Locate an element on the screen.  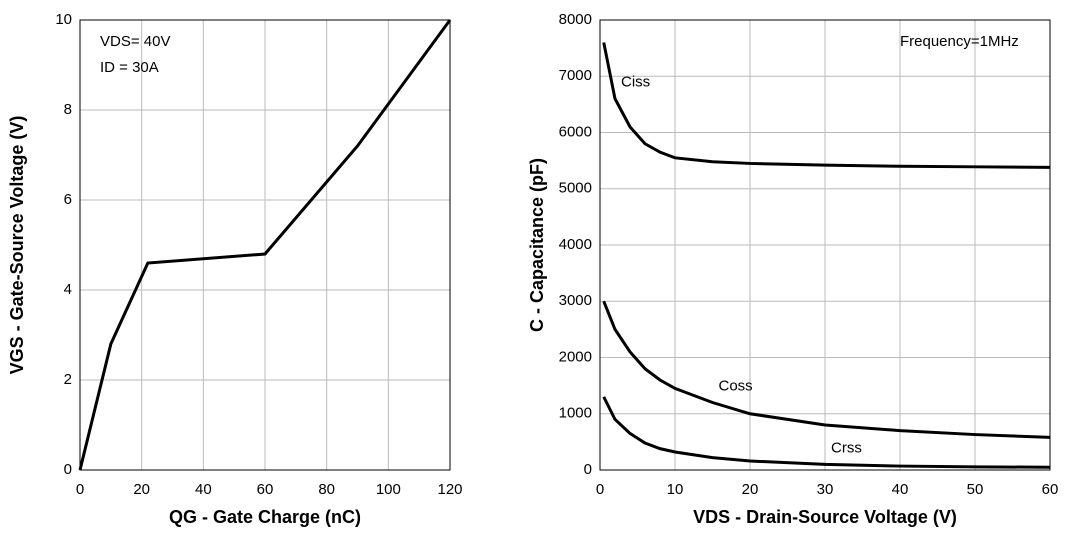
y-tick-label: 10 is located at coordinates (63, 19).